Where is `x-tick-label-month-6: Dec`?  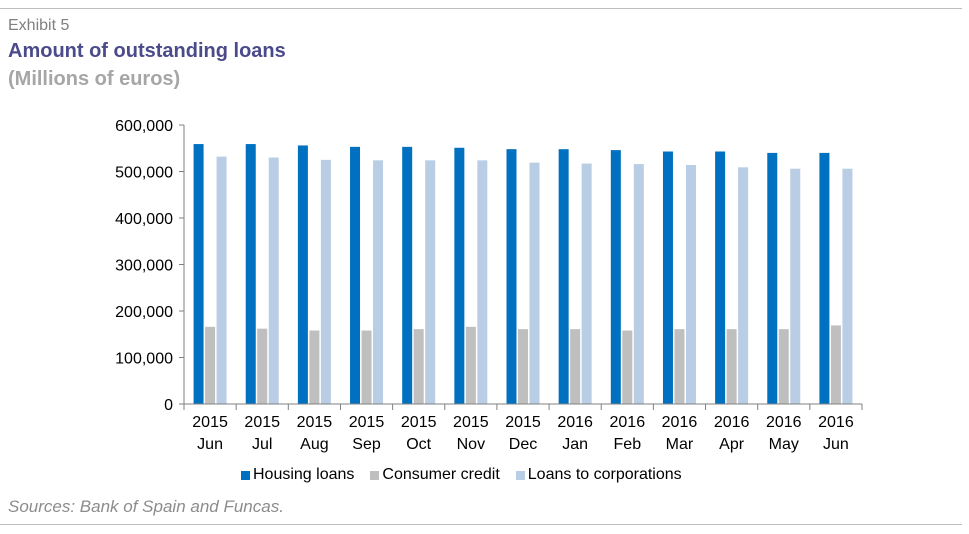
x-tick-label-month-6: Dec is located at coordinates (523, 444).